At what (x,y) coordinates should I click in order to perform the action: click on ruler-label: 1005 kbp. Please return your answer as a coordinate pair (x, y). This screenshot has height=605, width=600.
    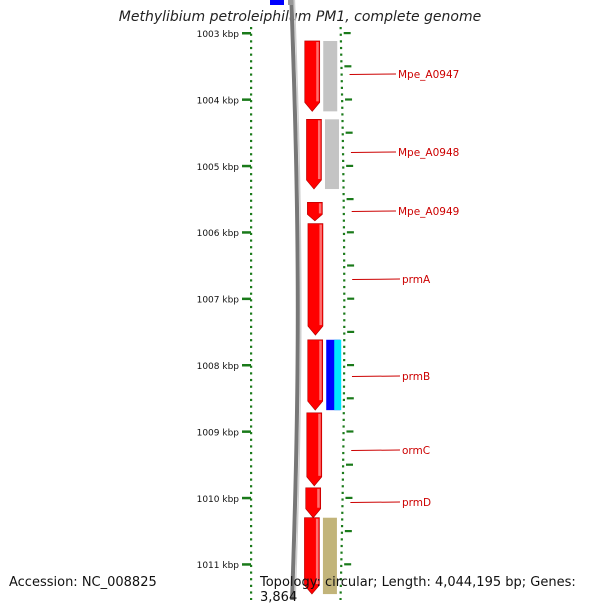
    Looking at the image, I should click on (218, 168).